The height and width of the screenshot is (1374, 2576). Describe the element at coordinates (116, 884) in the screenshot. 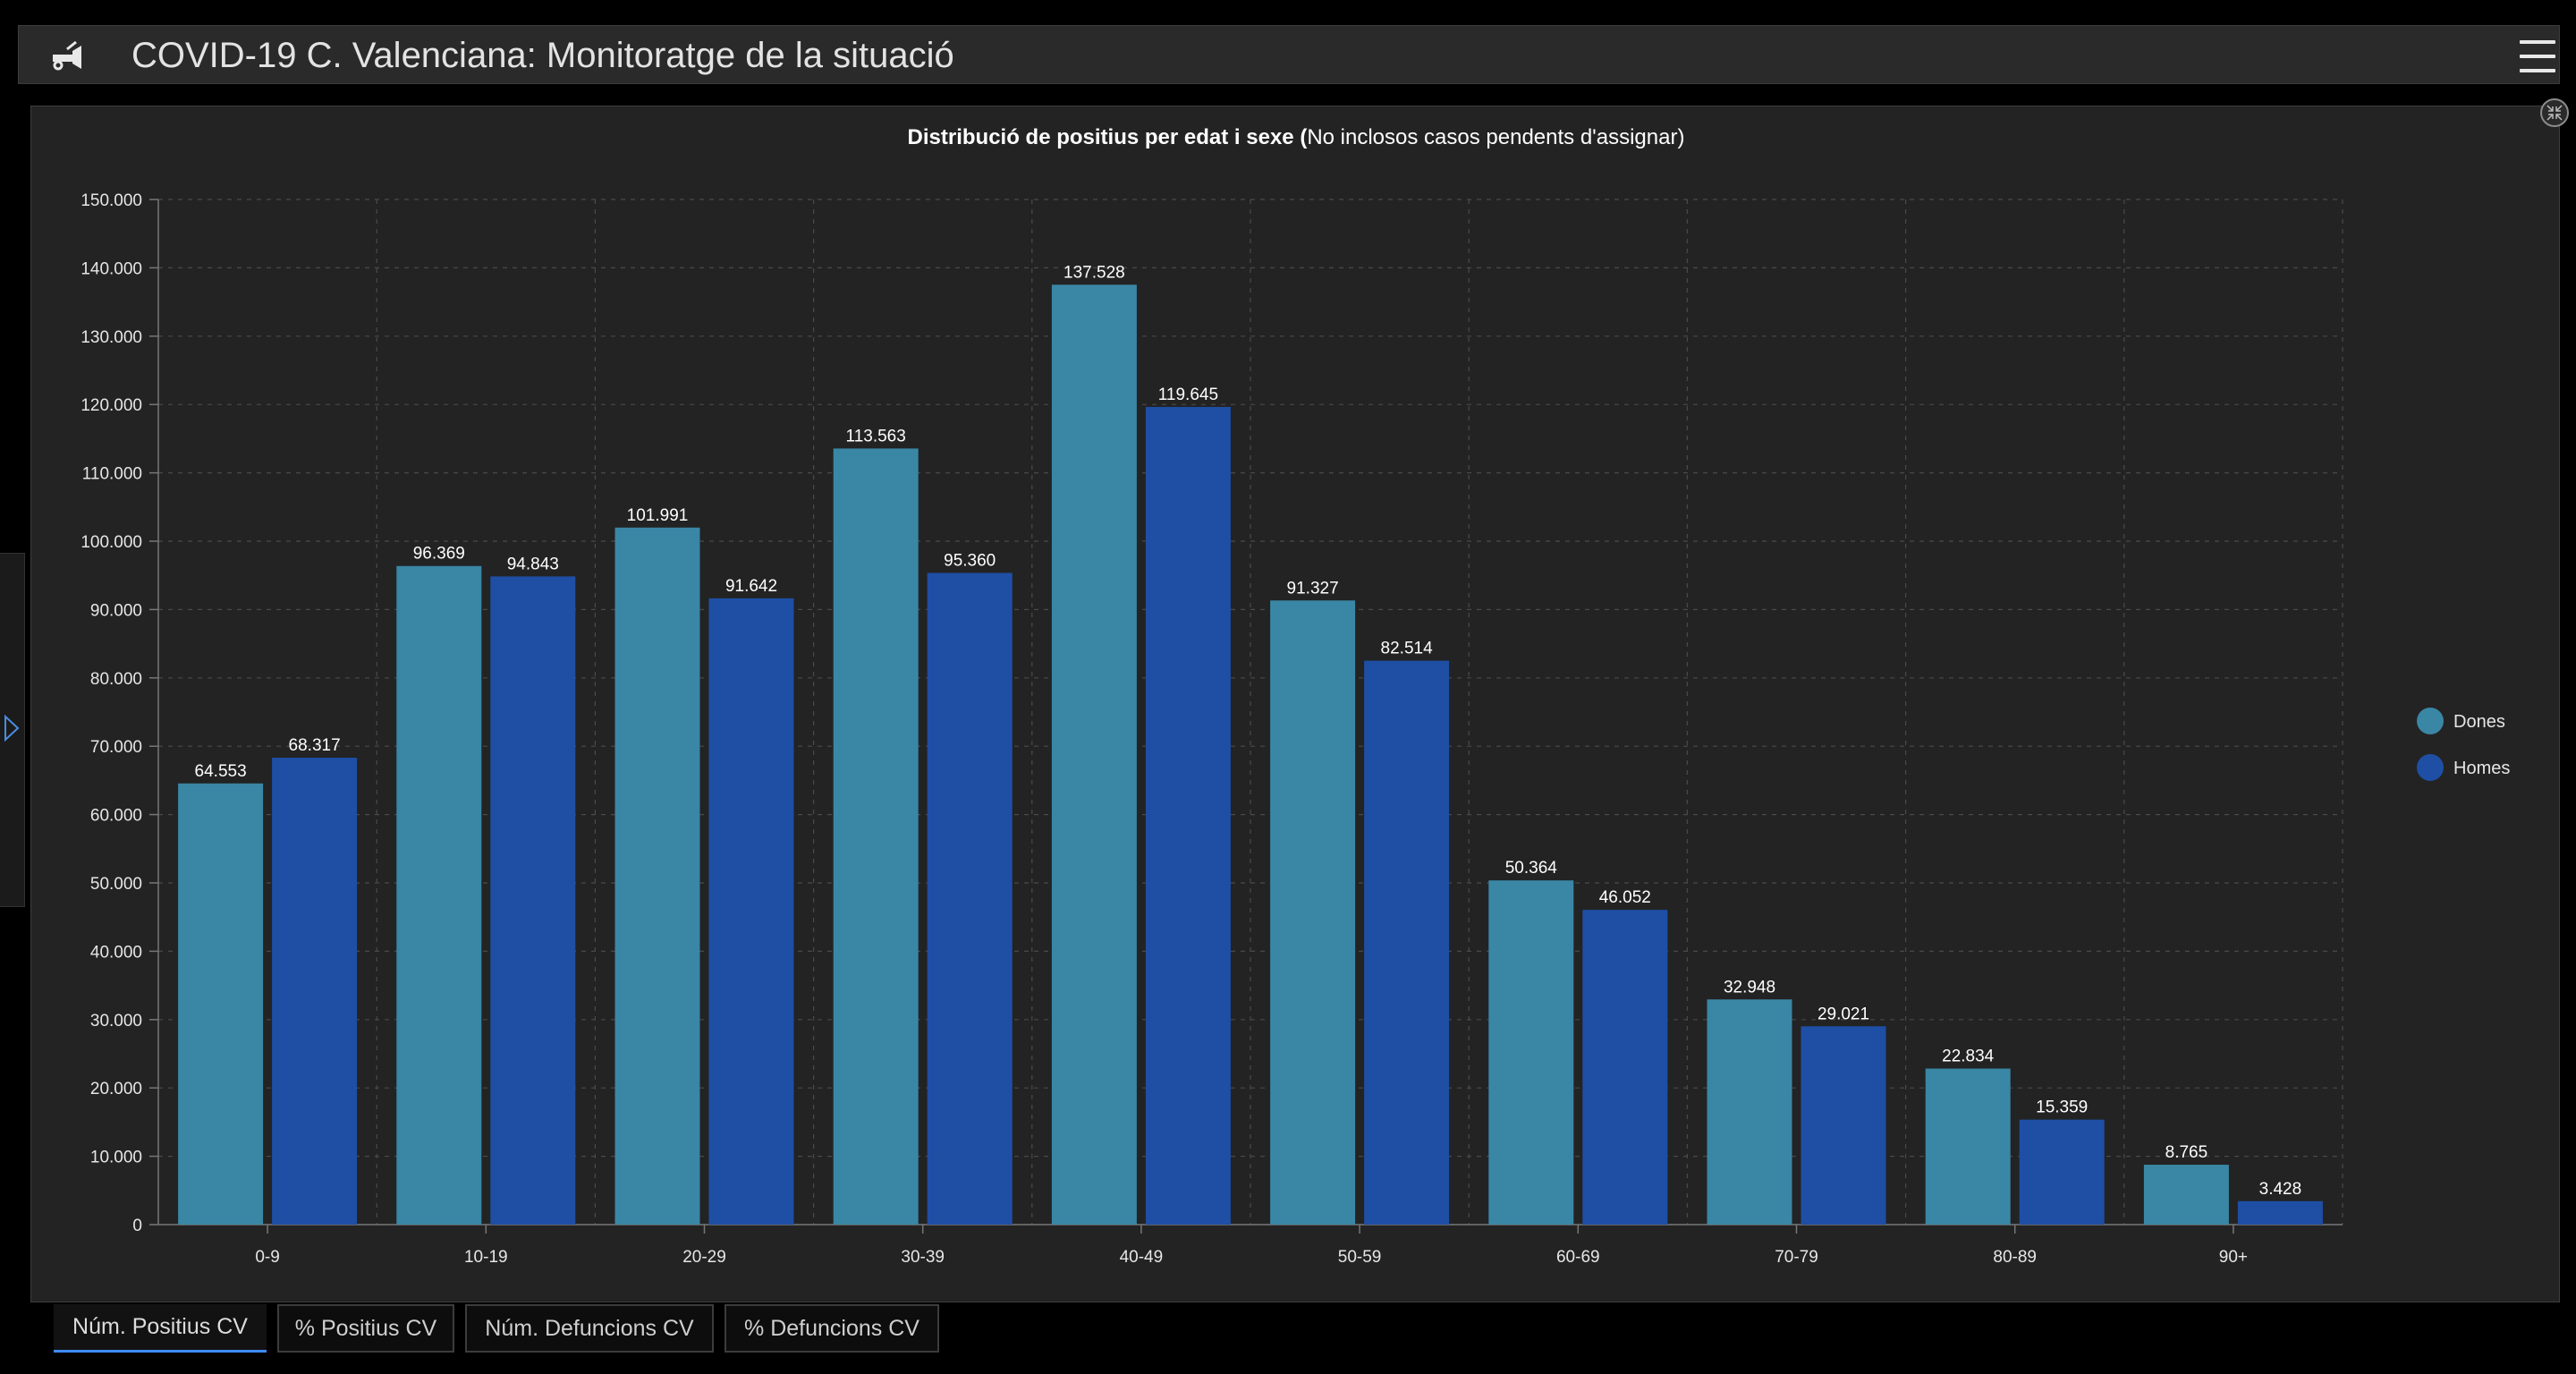

I see `y-tick-label: 50.000` at that location.